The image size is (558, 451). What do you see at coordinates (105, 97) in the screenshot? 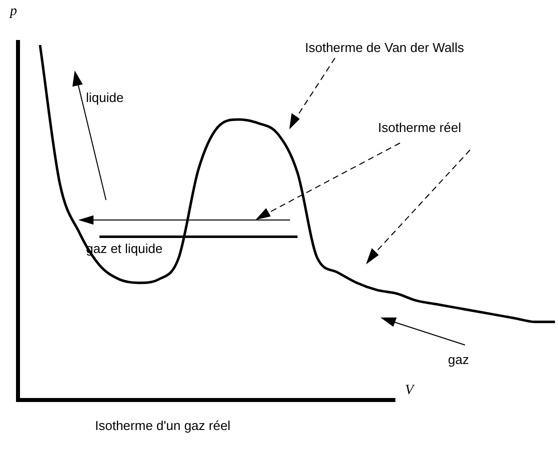
I see `annotation: liquide` at bounding box center [105, 97].